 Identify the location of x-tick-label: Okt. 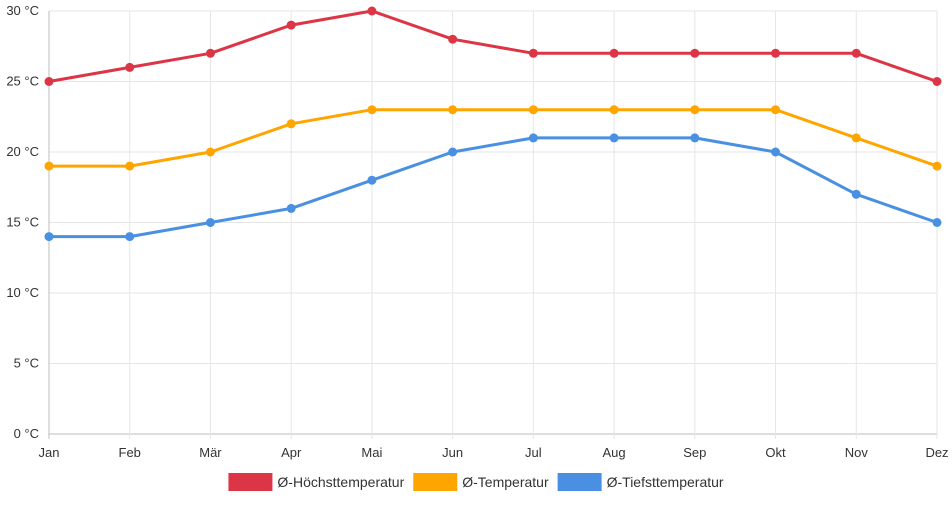
(775, 452).